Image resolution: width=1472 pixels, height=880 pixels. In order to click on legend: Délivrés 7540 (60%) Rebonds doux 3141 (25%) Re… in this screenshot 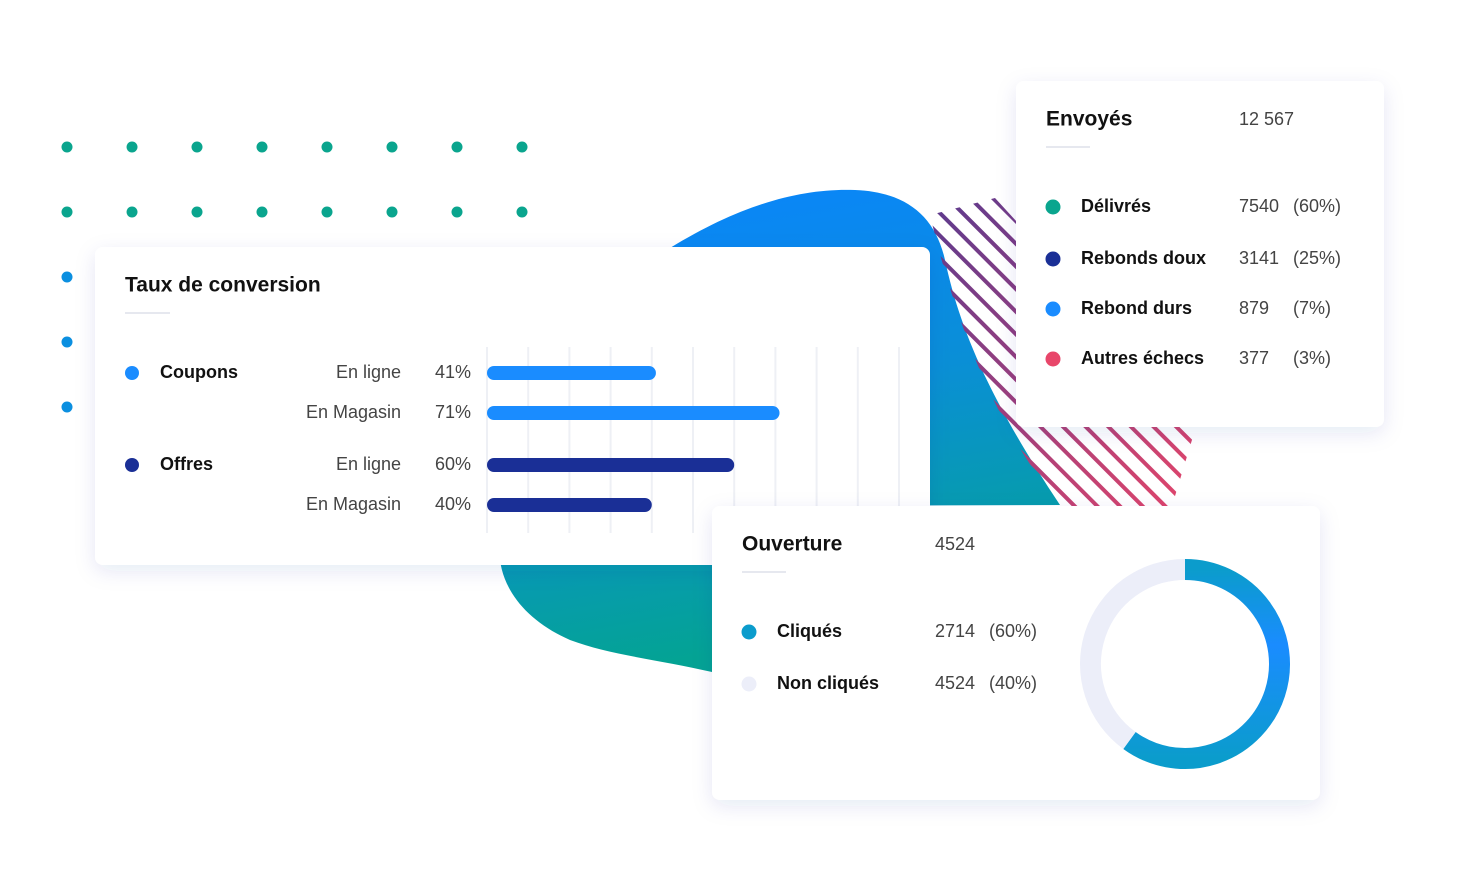, I will do `click(1193, 282)`.